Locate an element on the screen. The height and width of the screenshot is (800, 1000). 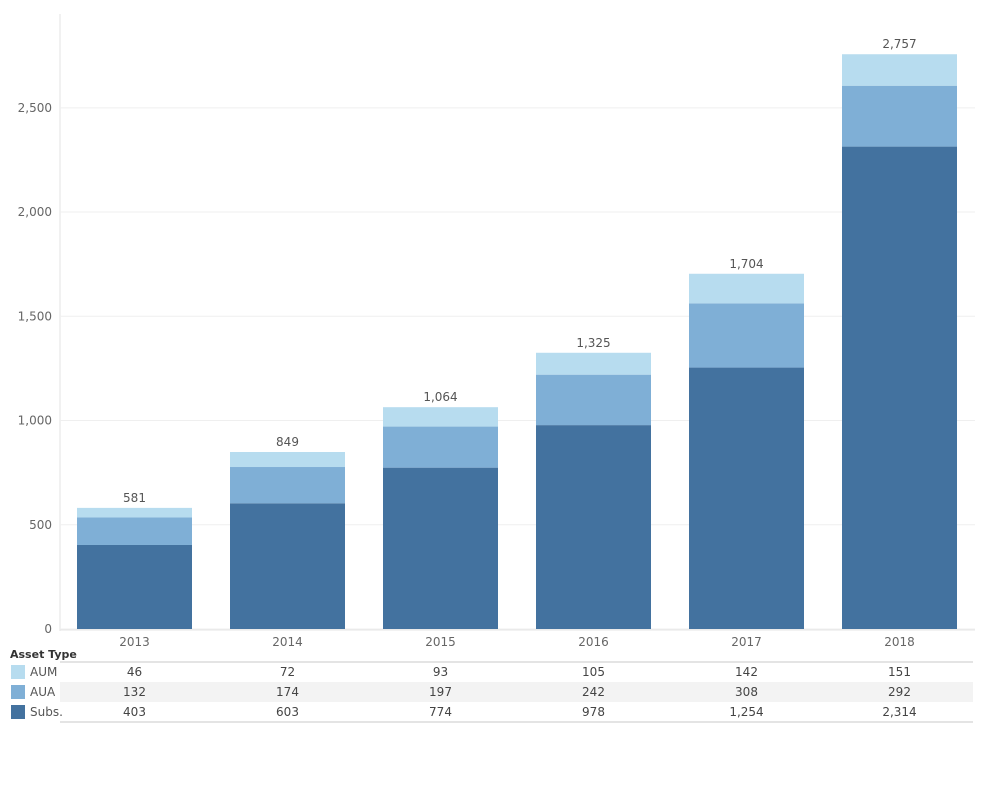
x-axis: 2013 2014 2015 2016 2017 2018 is located at coordinates (517, 639).